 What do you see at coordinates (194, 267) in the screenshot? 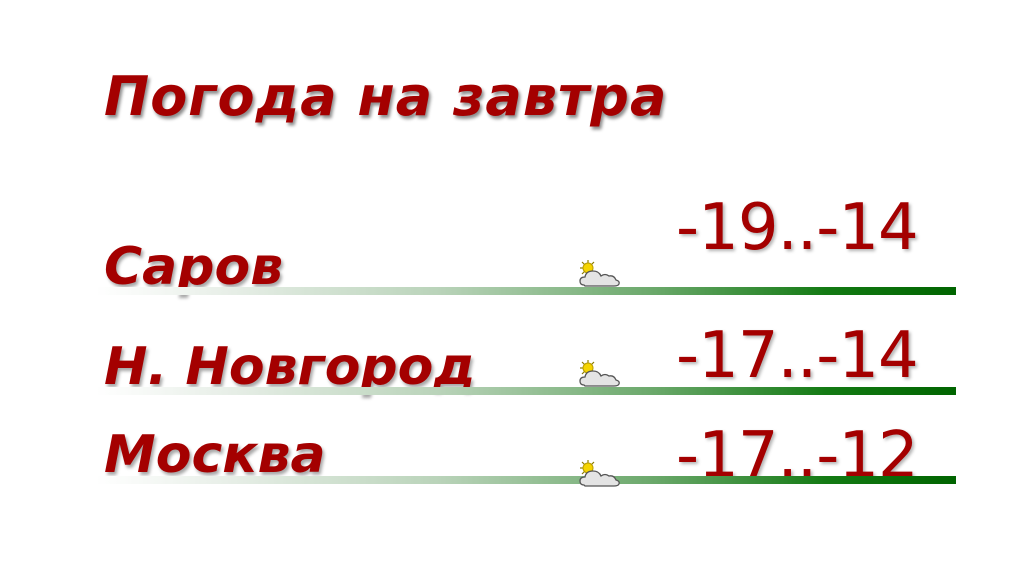
I see `city-name: Саров` at bounding box center [194, 267].